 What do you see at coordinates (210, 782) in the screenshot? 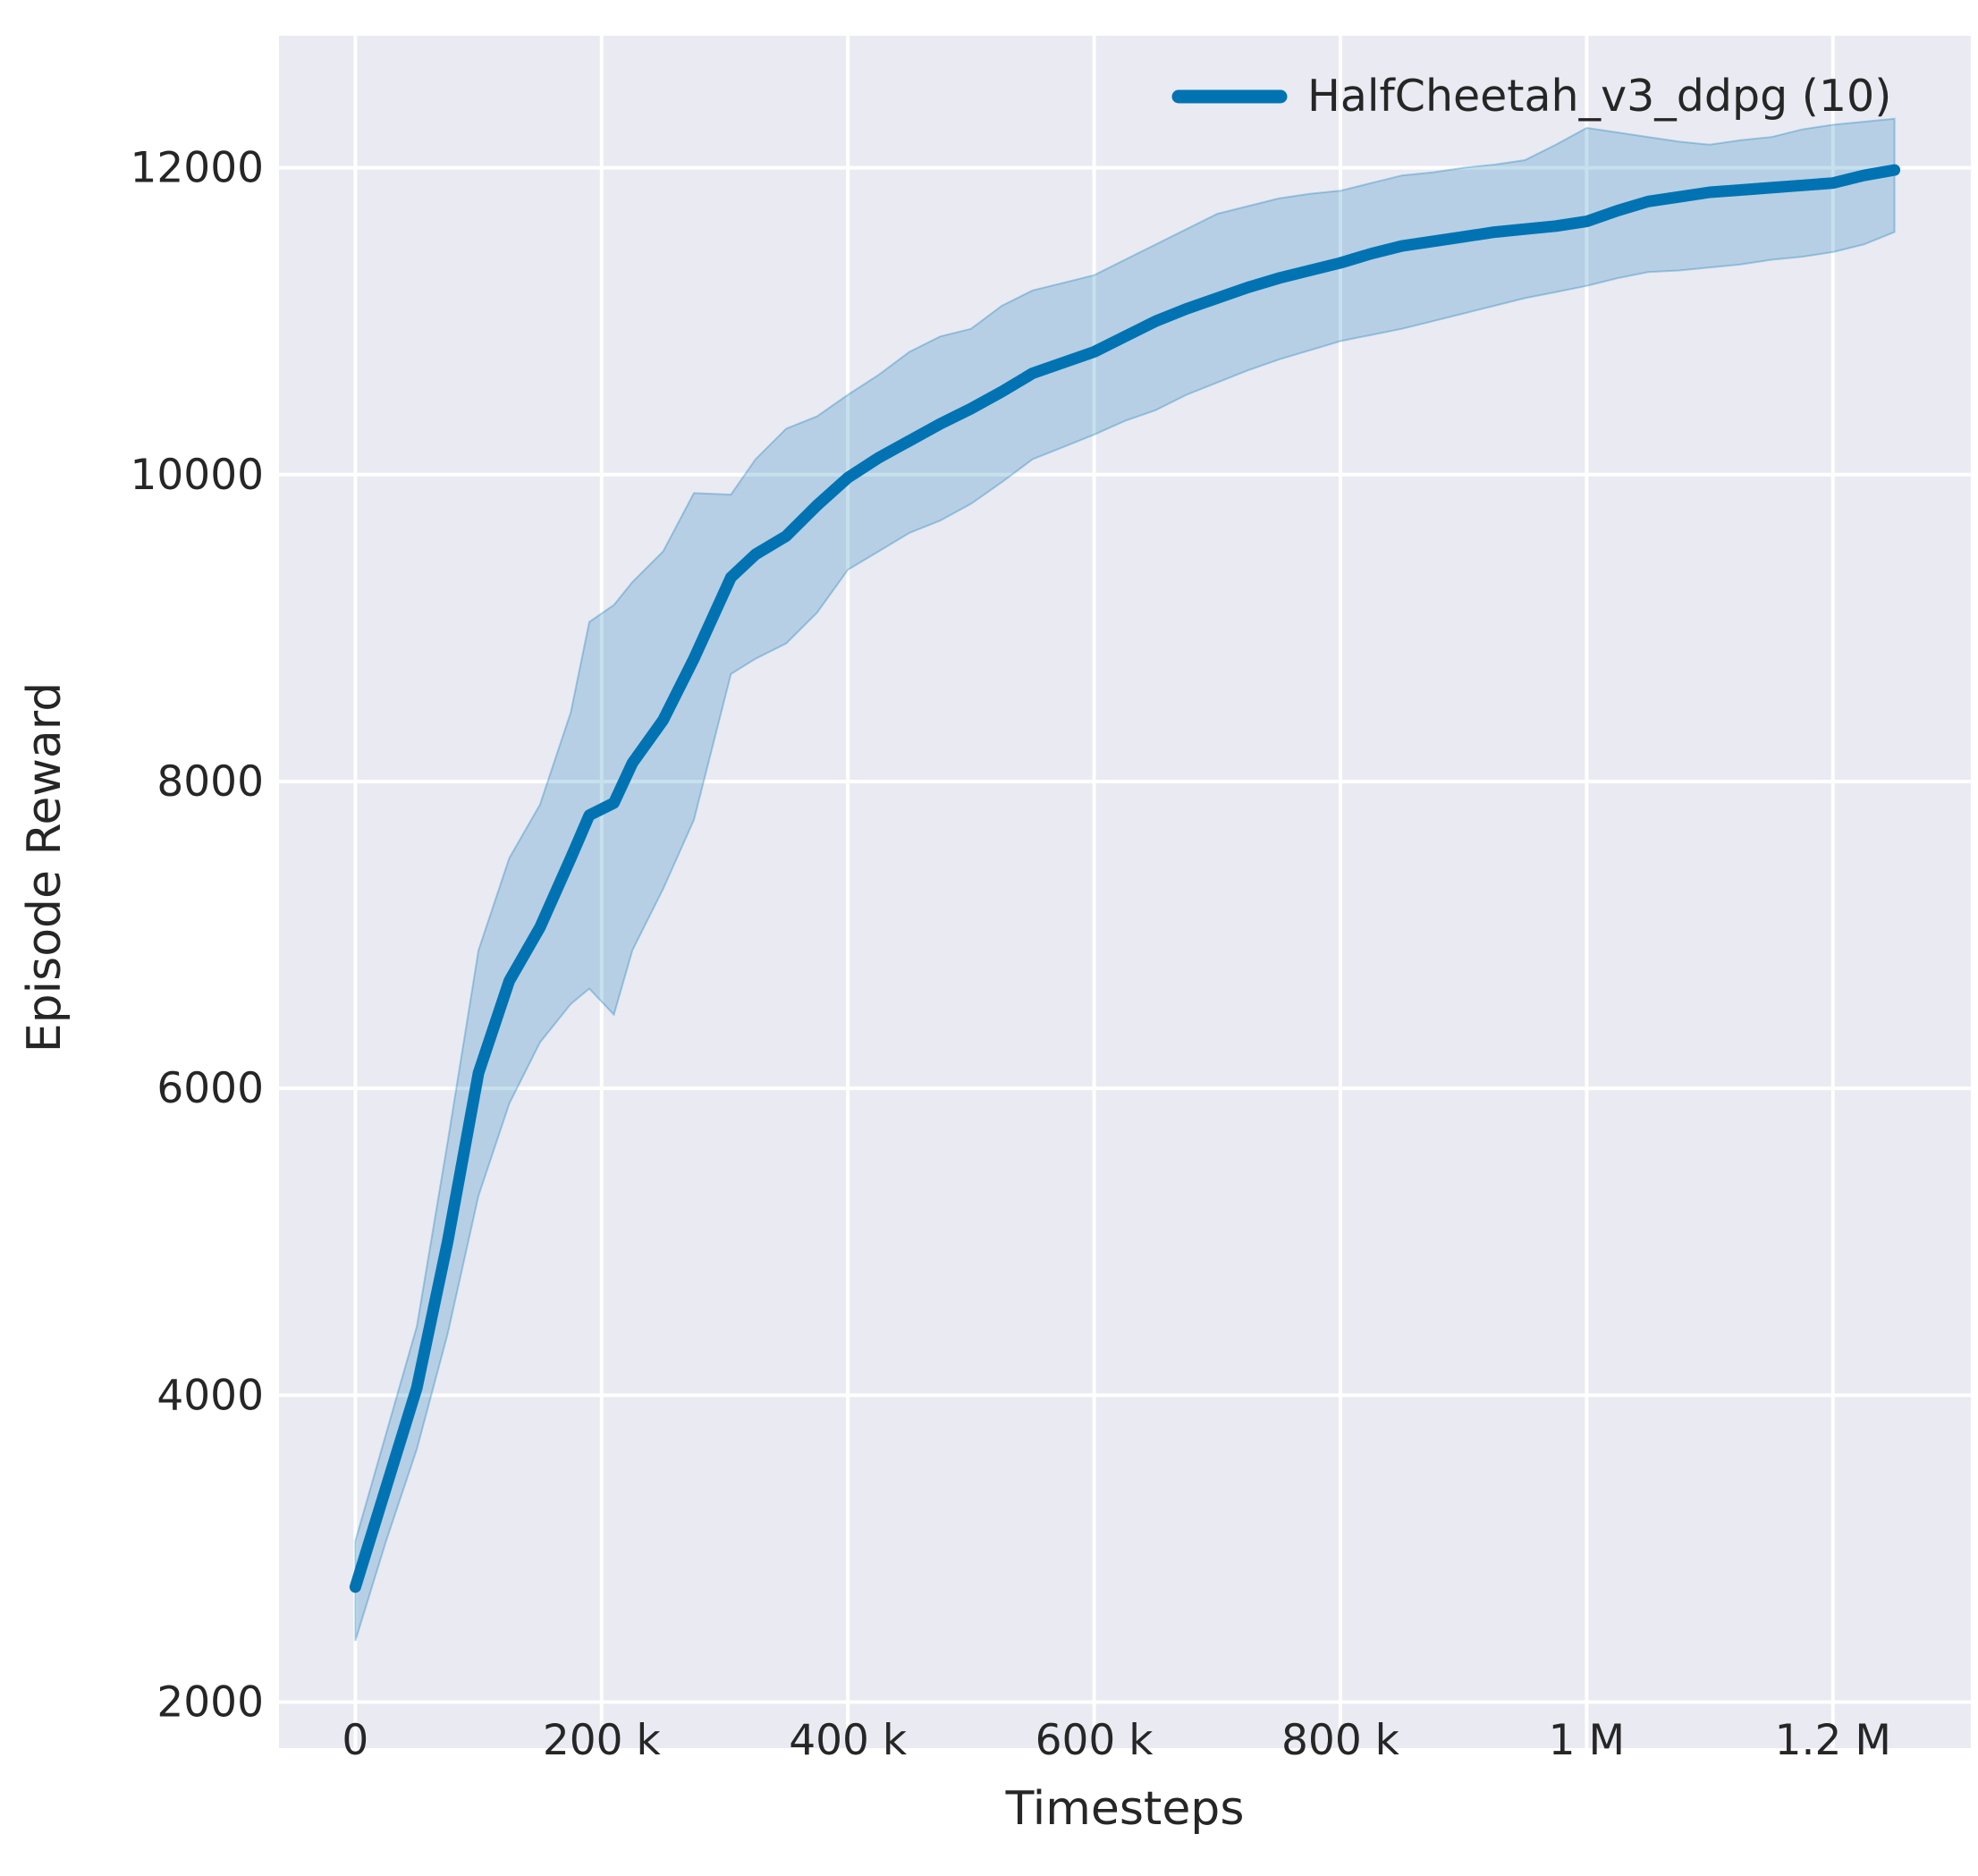
I see `y-tick-label: 8000` at bounding box center [210, 782].